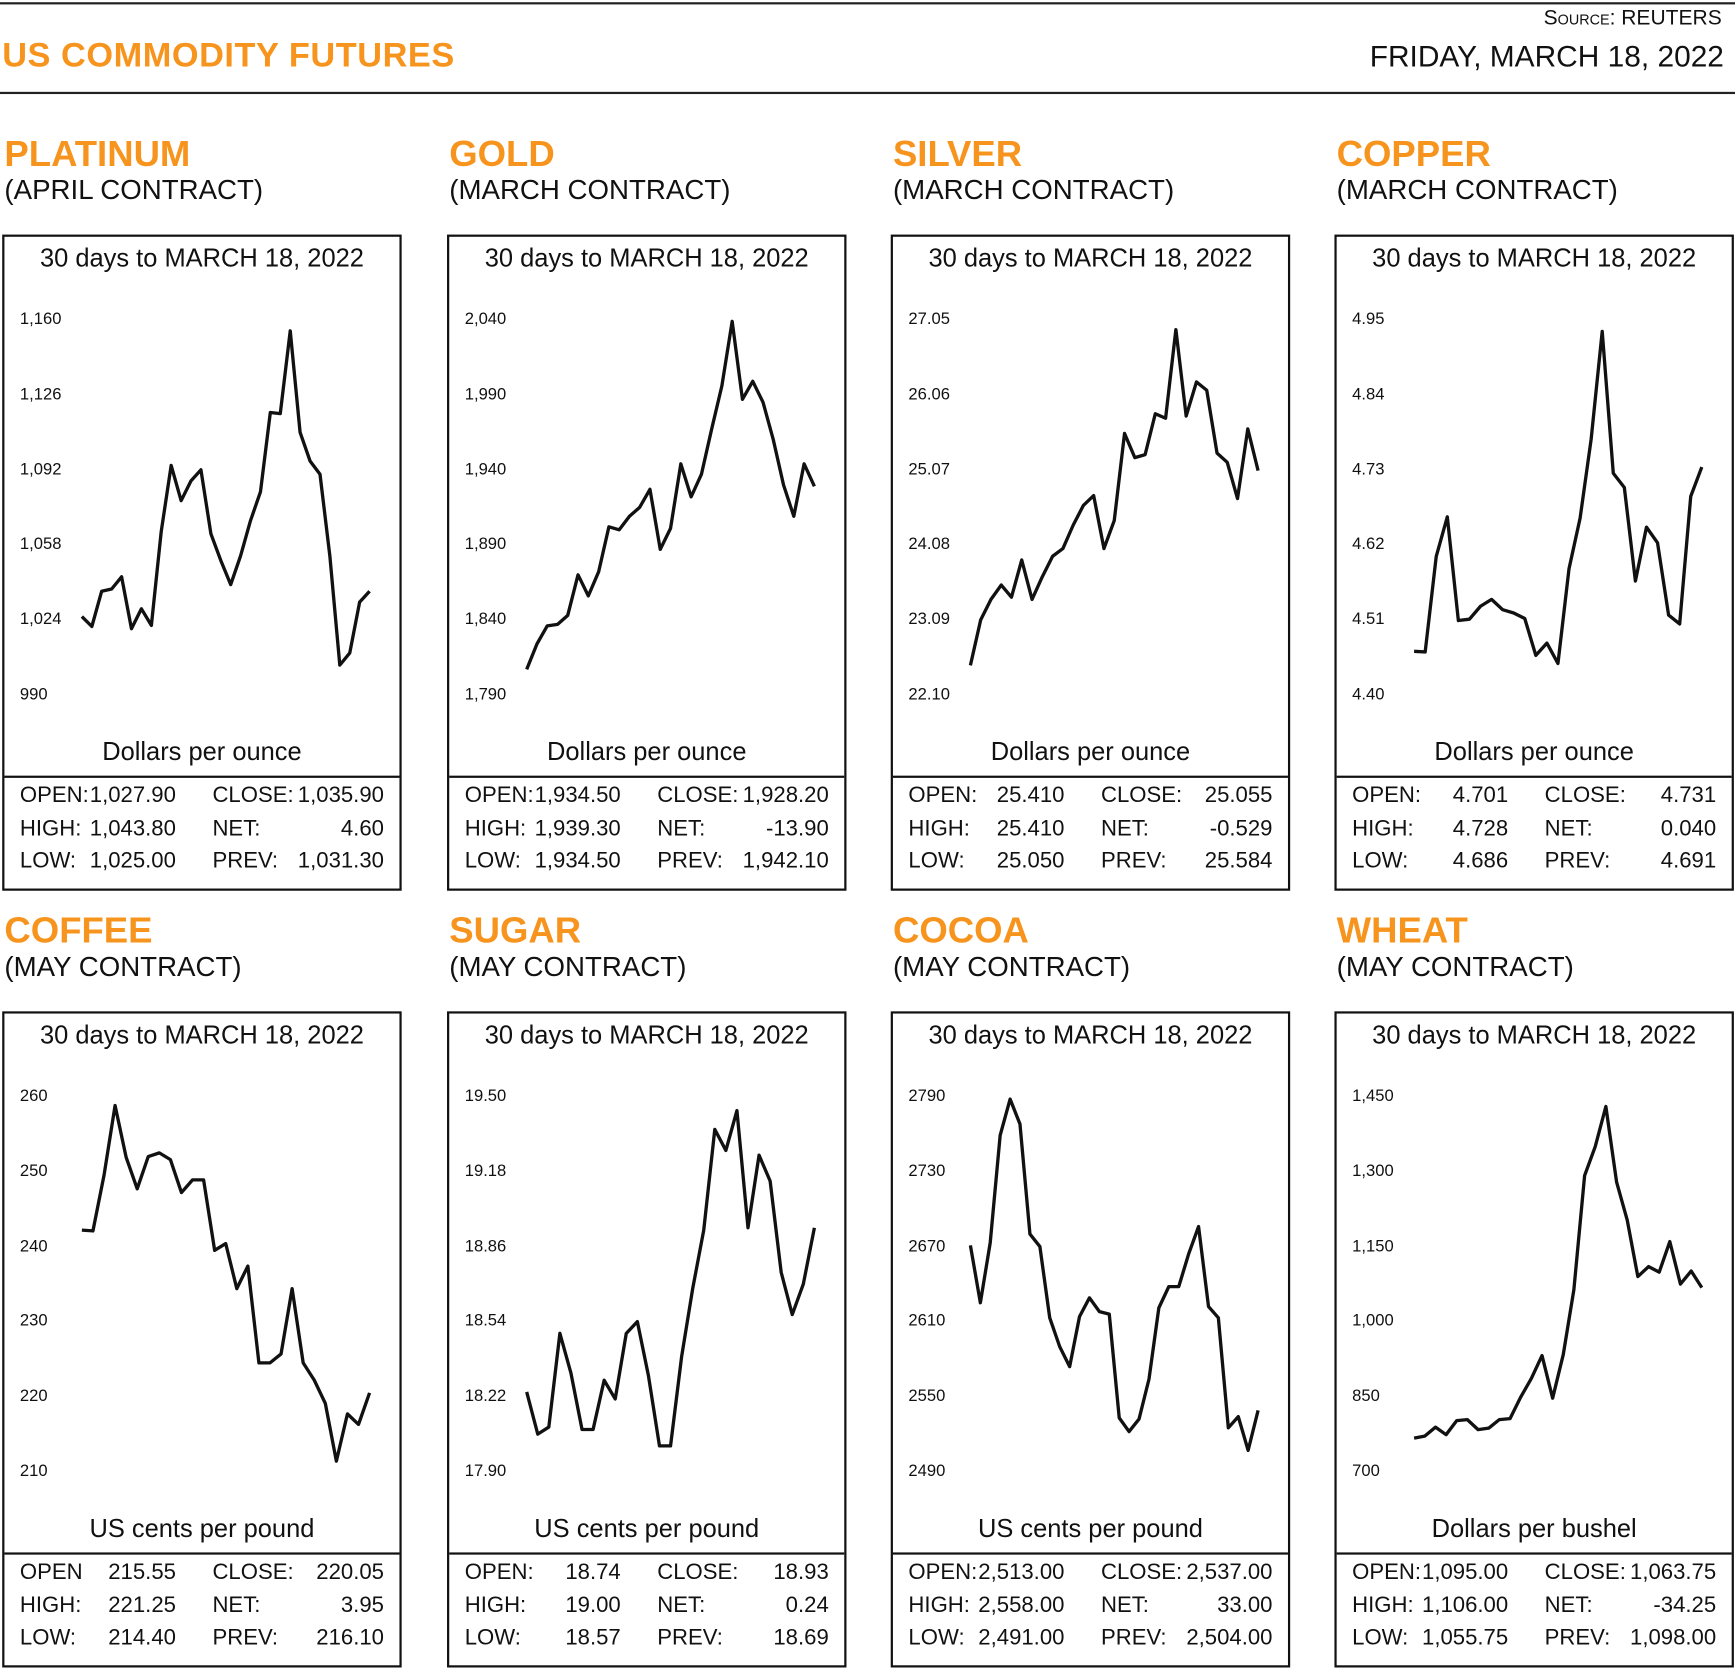 The height and width of the screenshot is (1669, 1735). Describe the element at coordinates (362, 828) in the screenshot. I see `stat-value: 4.60` at that location.